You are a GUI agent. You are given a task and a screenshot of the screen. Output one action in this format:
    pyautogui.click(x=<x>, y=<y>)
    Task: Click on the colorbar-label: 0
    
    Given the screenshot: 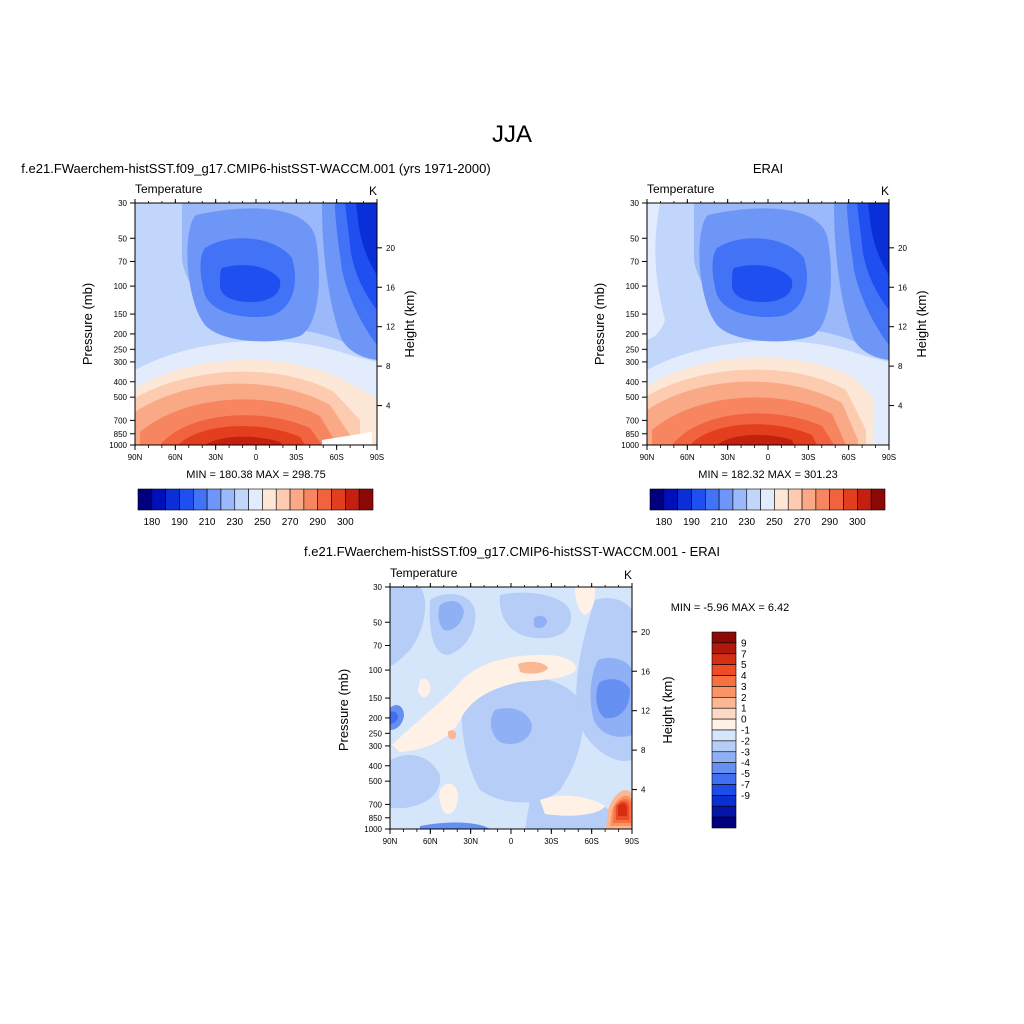 What is the action you would take?
    pyautogui.click(x=744, y=720)
    